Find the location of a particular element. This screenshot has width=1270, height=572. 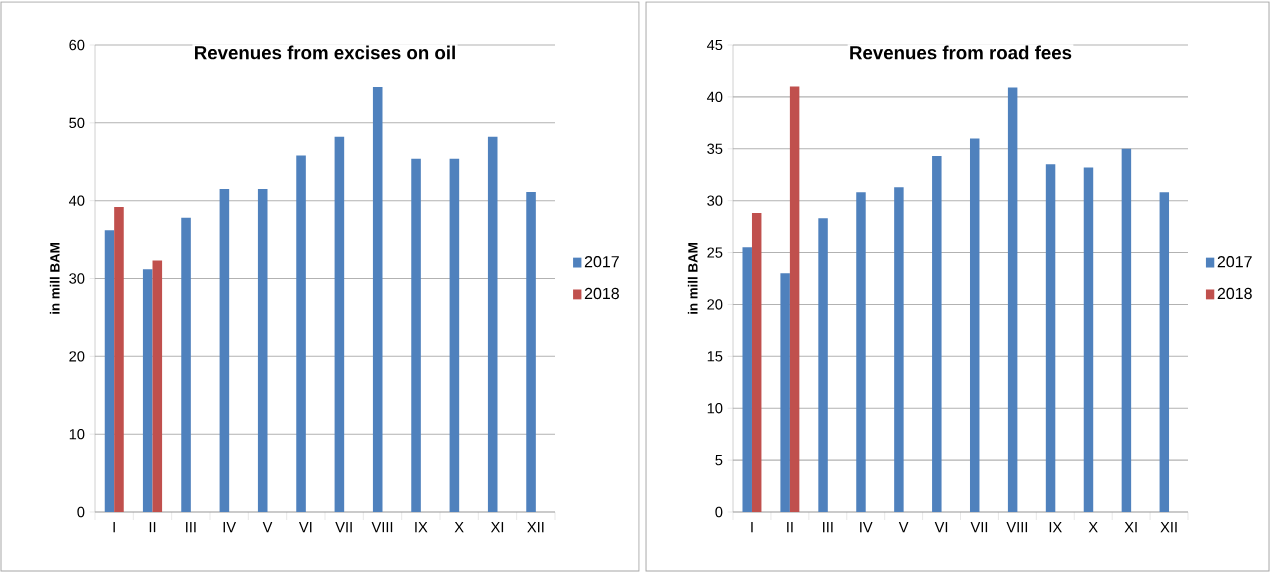

chart-title: Revenues from road fees is located at coordinates (961, 52).